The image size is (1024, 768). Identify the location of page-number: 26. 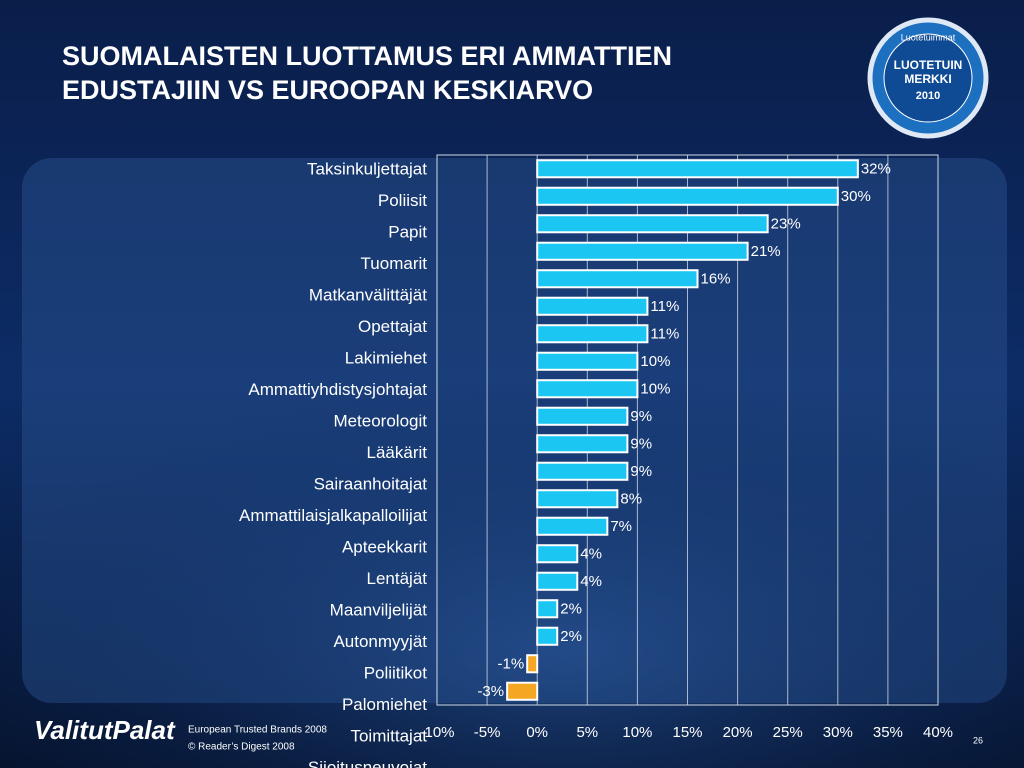
(978, 740).